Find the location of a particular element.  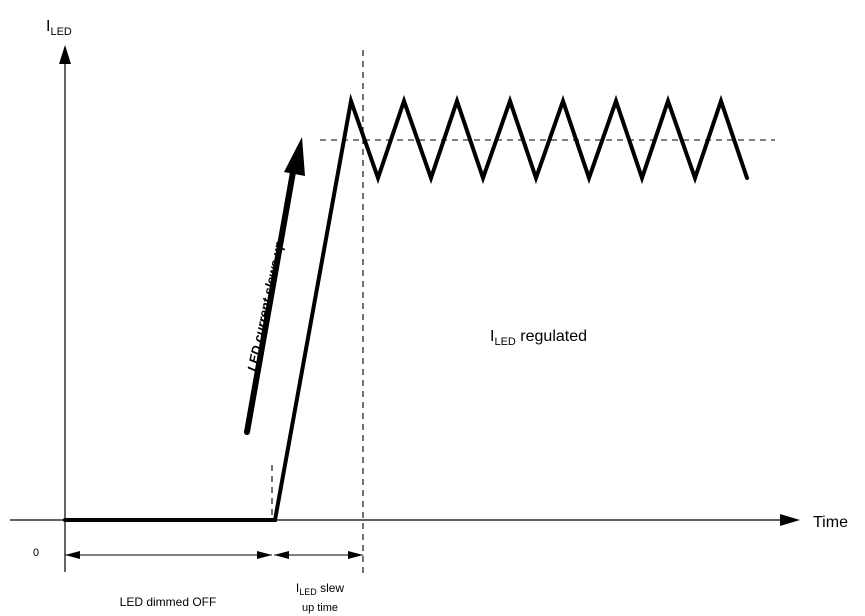

dimmed-arrow-left is located at coordinates (72, 555).